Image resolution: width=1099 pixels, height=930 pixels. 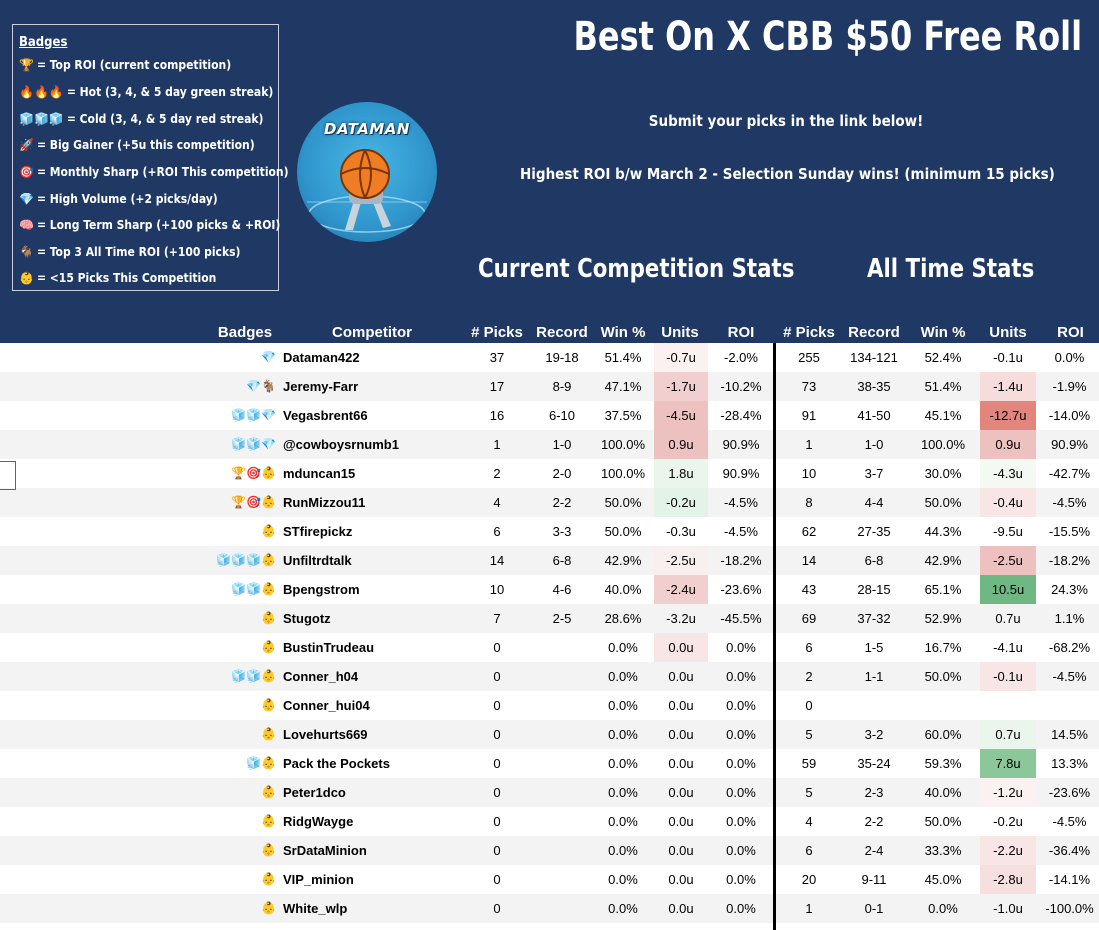 I want to click on current-win: 51.4%, so click(x=623, y=357).